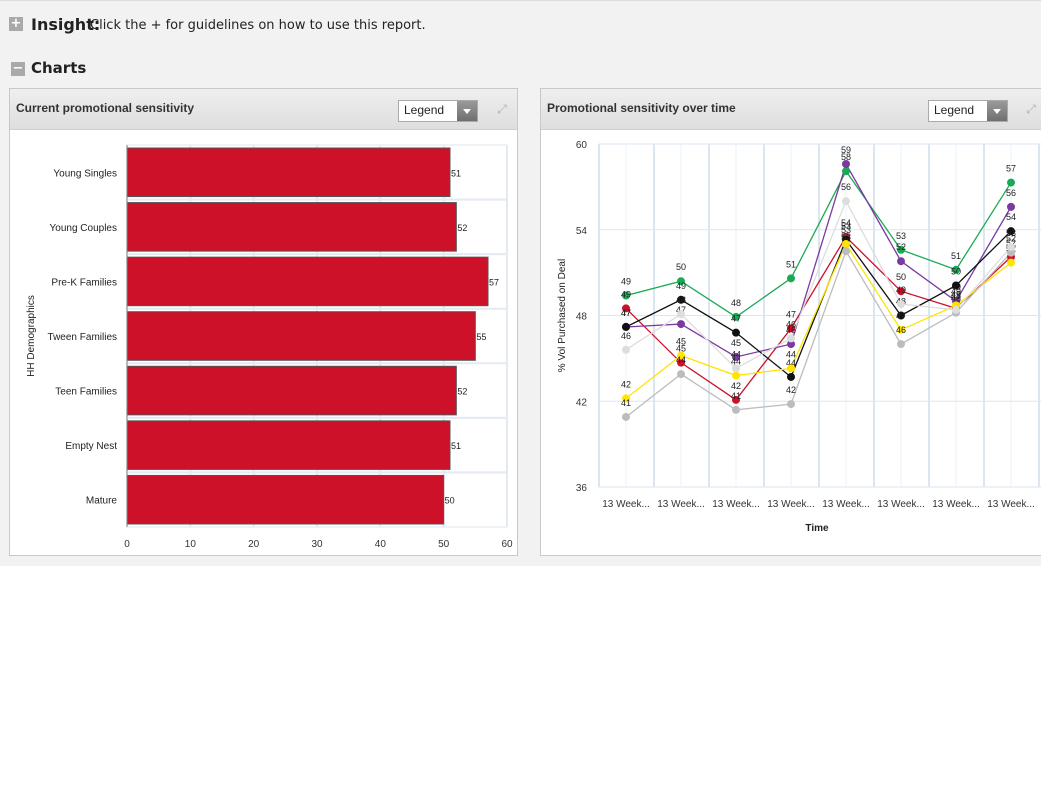 The width and height of the screenshot is (1041, 800). I want to click on x-tick-label: 0, so click(127, 544).